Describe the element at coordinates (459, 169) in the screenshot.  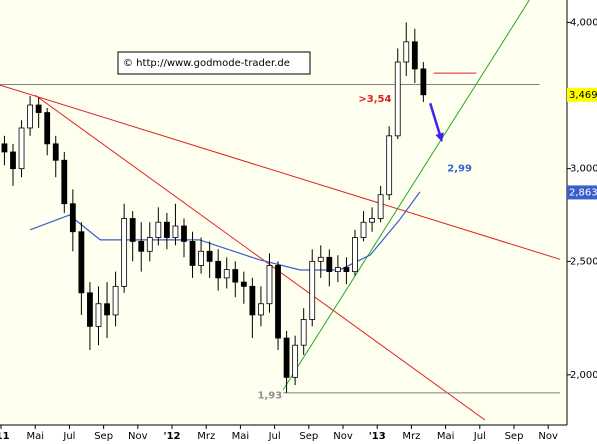
I see `annotation: 2,99` at that location.